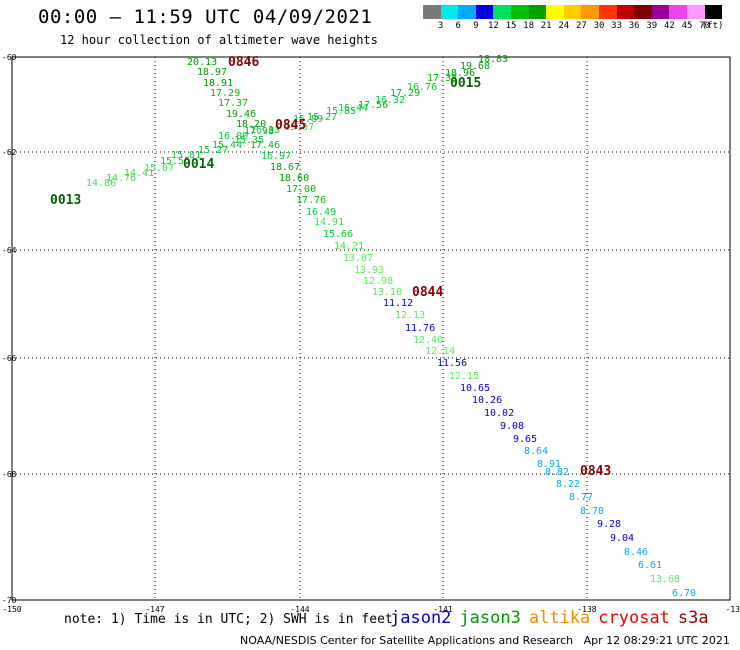  What do you see at coordinates (9, 57) in the screenshot?
I see `latitude-tick-label: -60` at bounding box center [9, 57].